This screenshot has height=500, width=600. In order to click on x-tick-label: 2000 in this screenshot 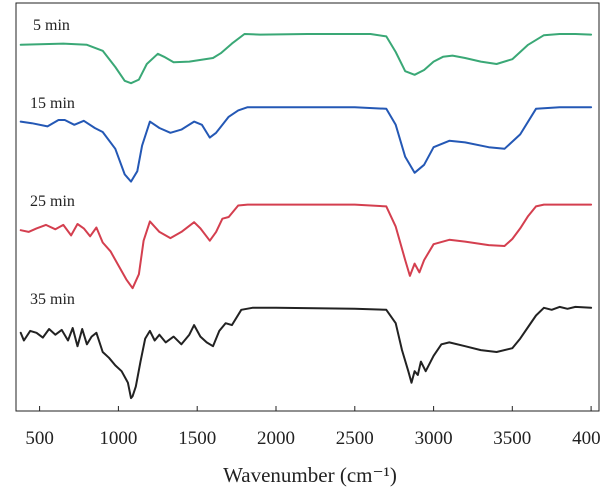, I will do `click(276, 438)`.